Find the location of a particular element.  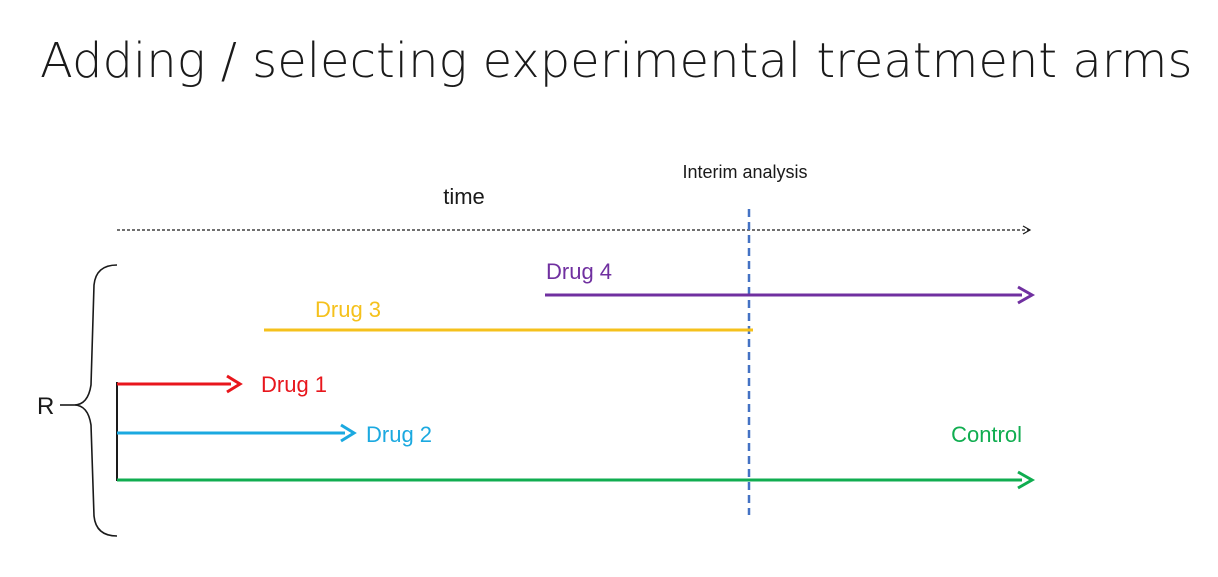

arm-drug1-label: Drug 1 is located at coordinates (294, 384).